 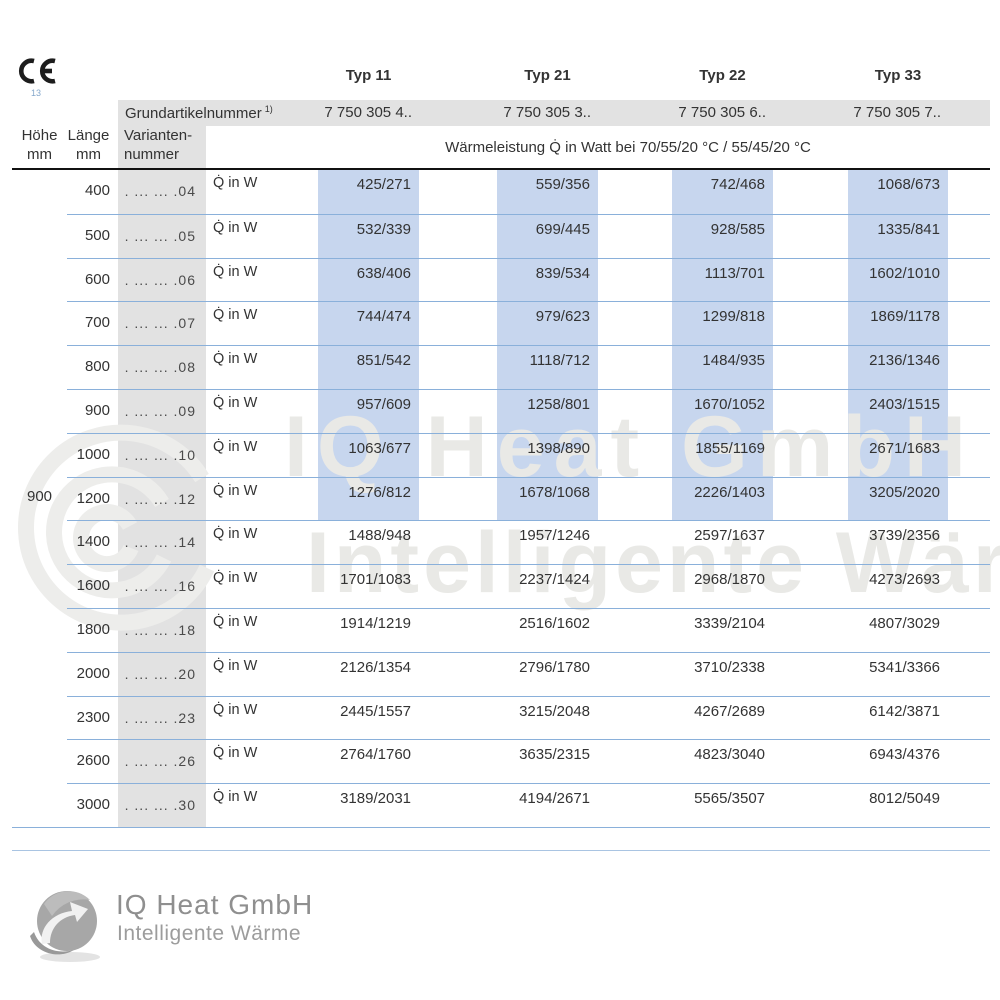 What do you see at coordinates (898, 542) in the screenshot?
I see `value-typ33-cell: 3739/2356` at bounding box center [898, 542].